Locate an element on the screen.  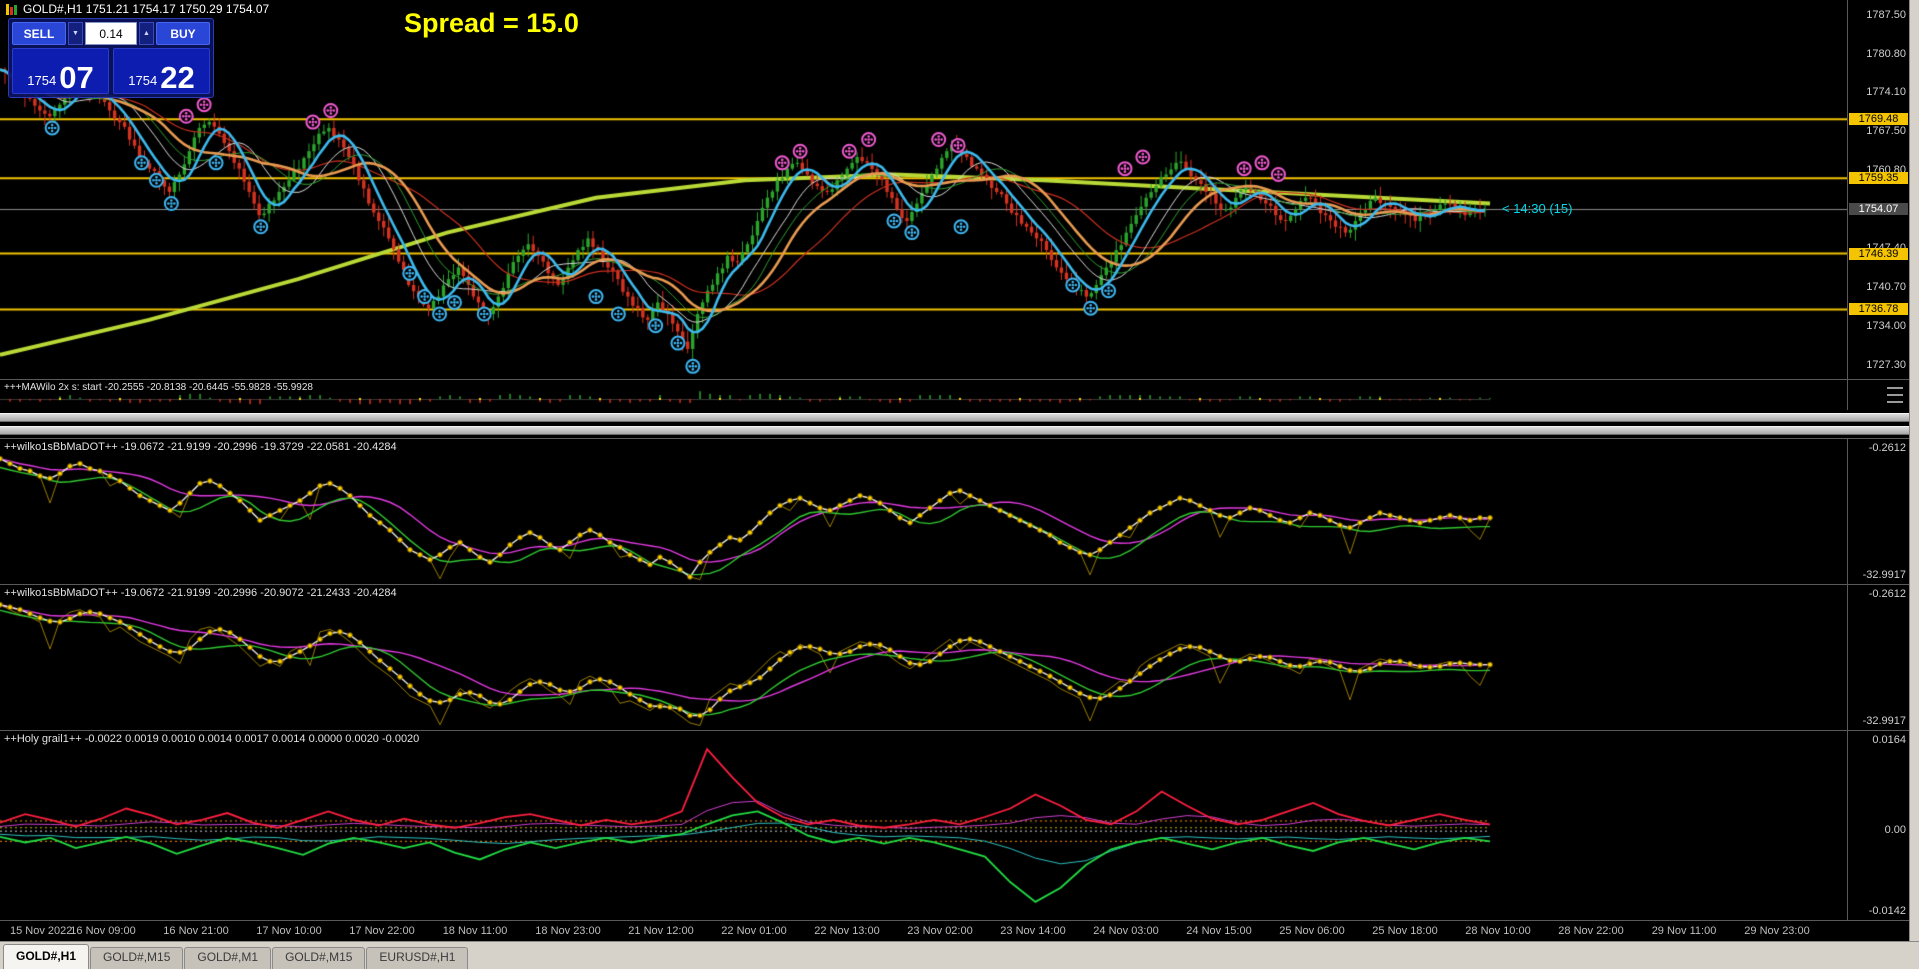
price-tick: 1780.80 is located at coordinates (1886, 53).